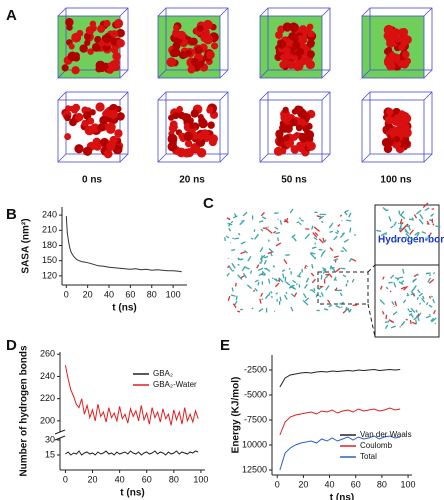 The height and width of the screenshot is (500, 444). What do you see at coordinates (368, 456) in the screenshot?
I see `legend-label: Total` at bounding box center [368, 456].